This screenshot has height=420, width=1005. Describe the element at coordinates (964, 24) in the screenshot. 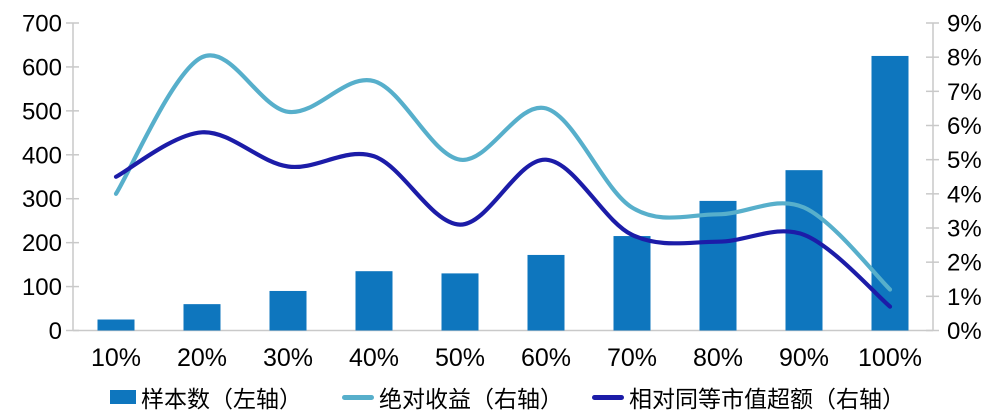

I see `right-axis-tick-label: 9%` at that location.